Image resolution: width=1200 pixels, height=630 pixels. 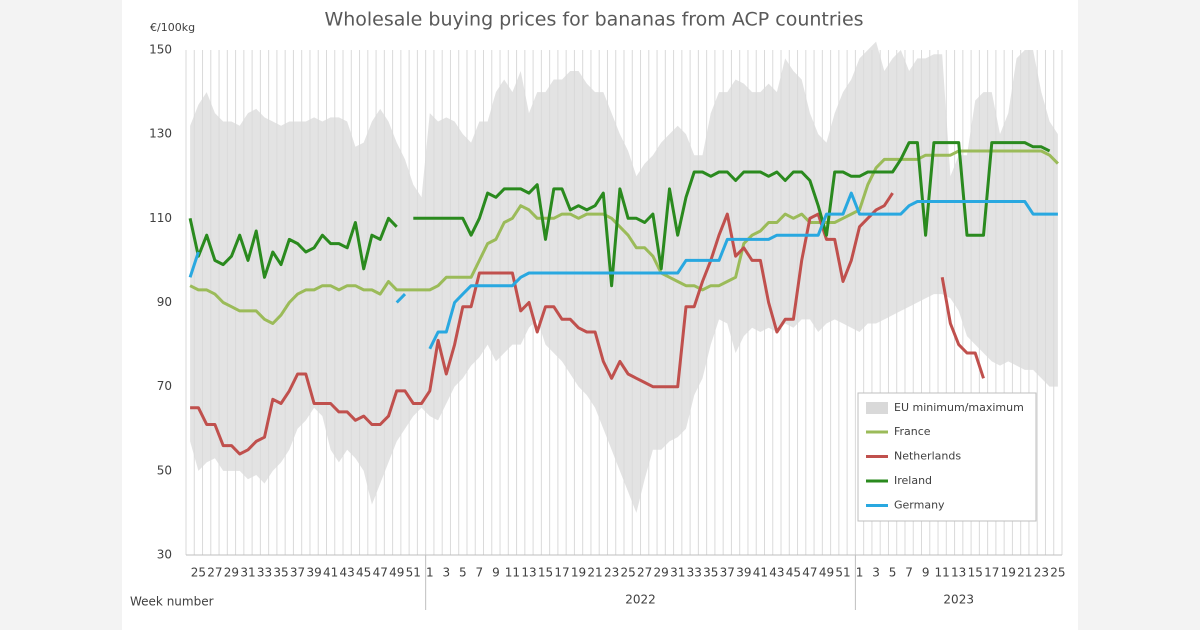 I want to click on y-tick-label: 50, so click(x=164, y=470).